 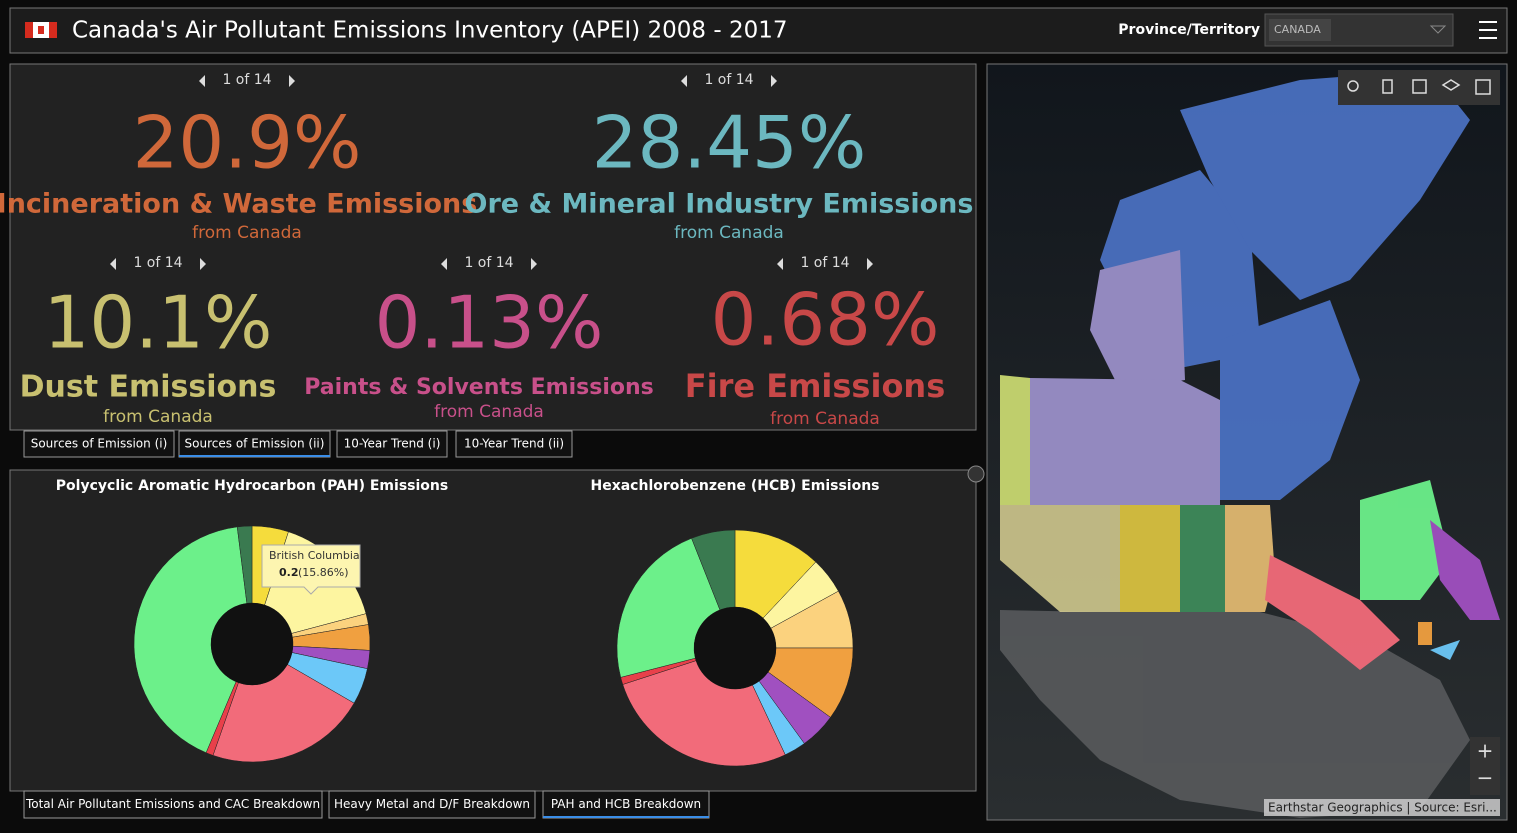 I want to click on header-bar, so click(x=758, y=30).